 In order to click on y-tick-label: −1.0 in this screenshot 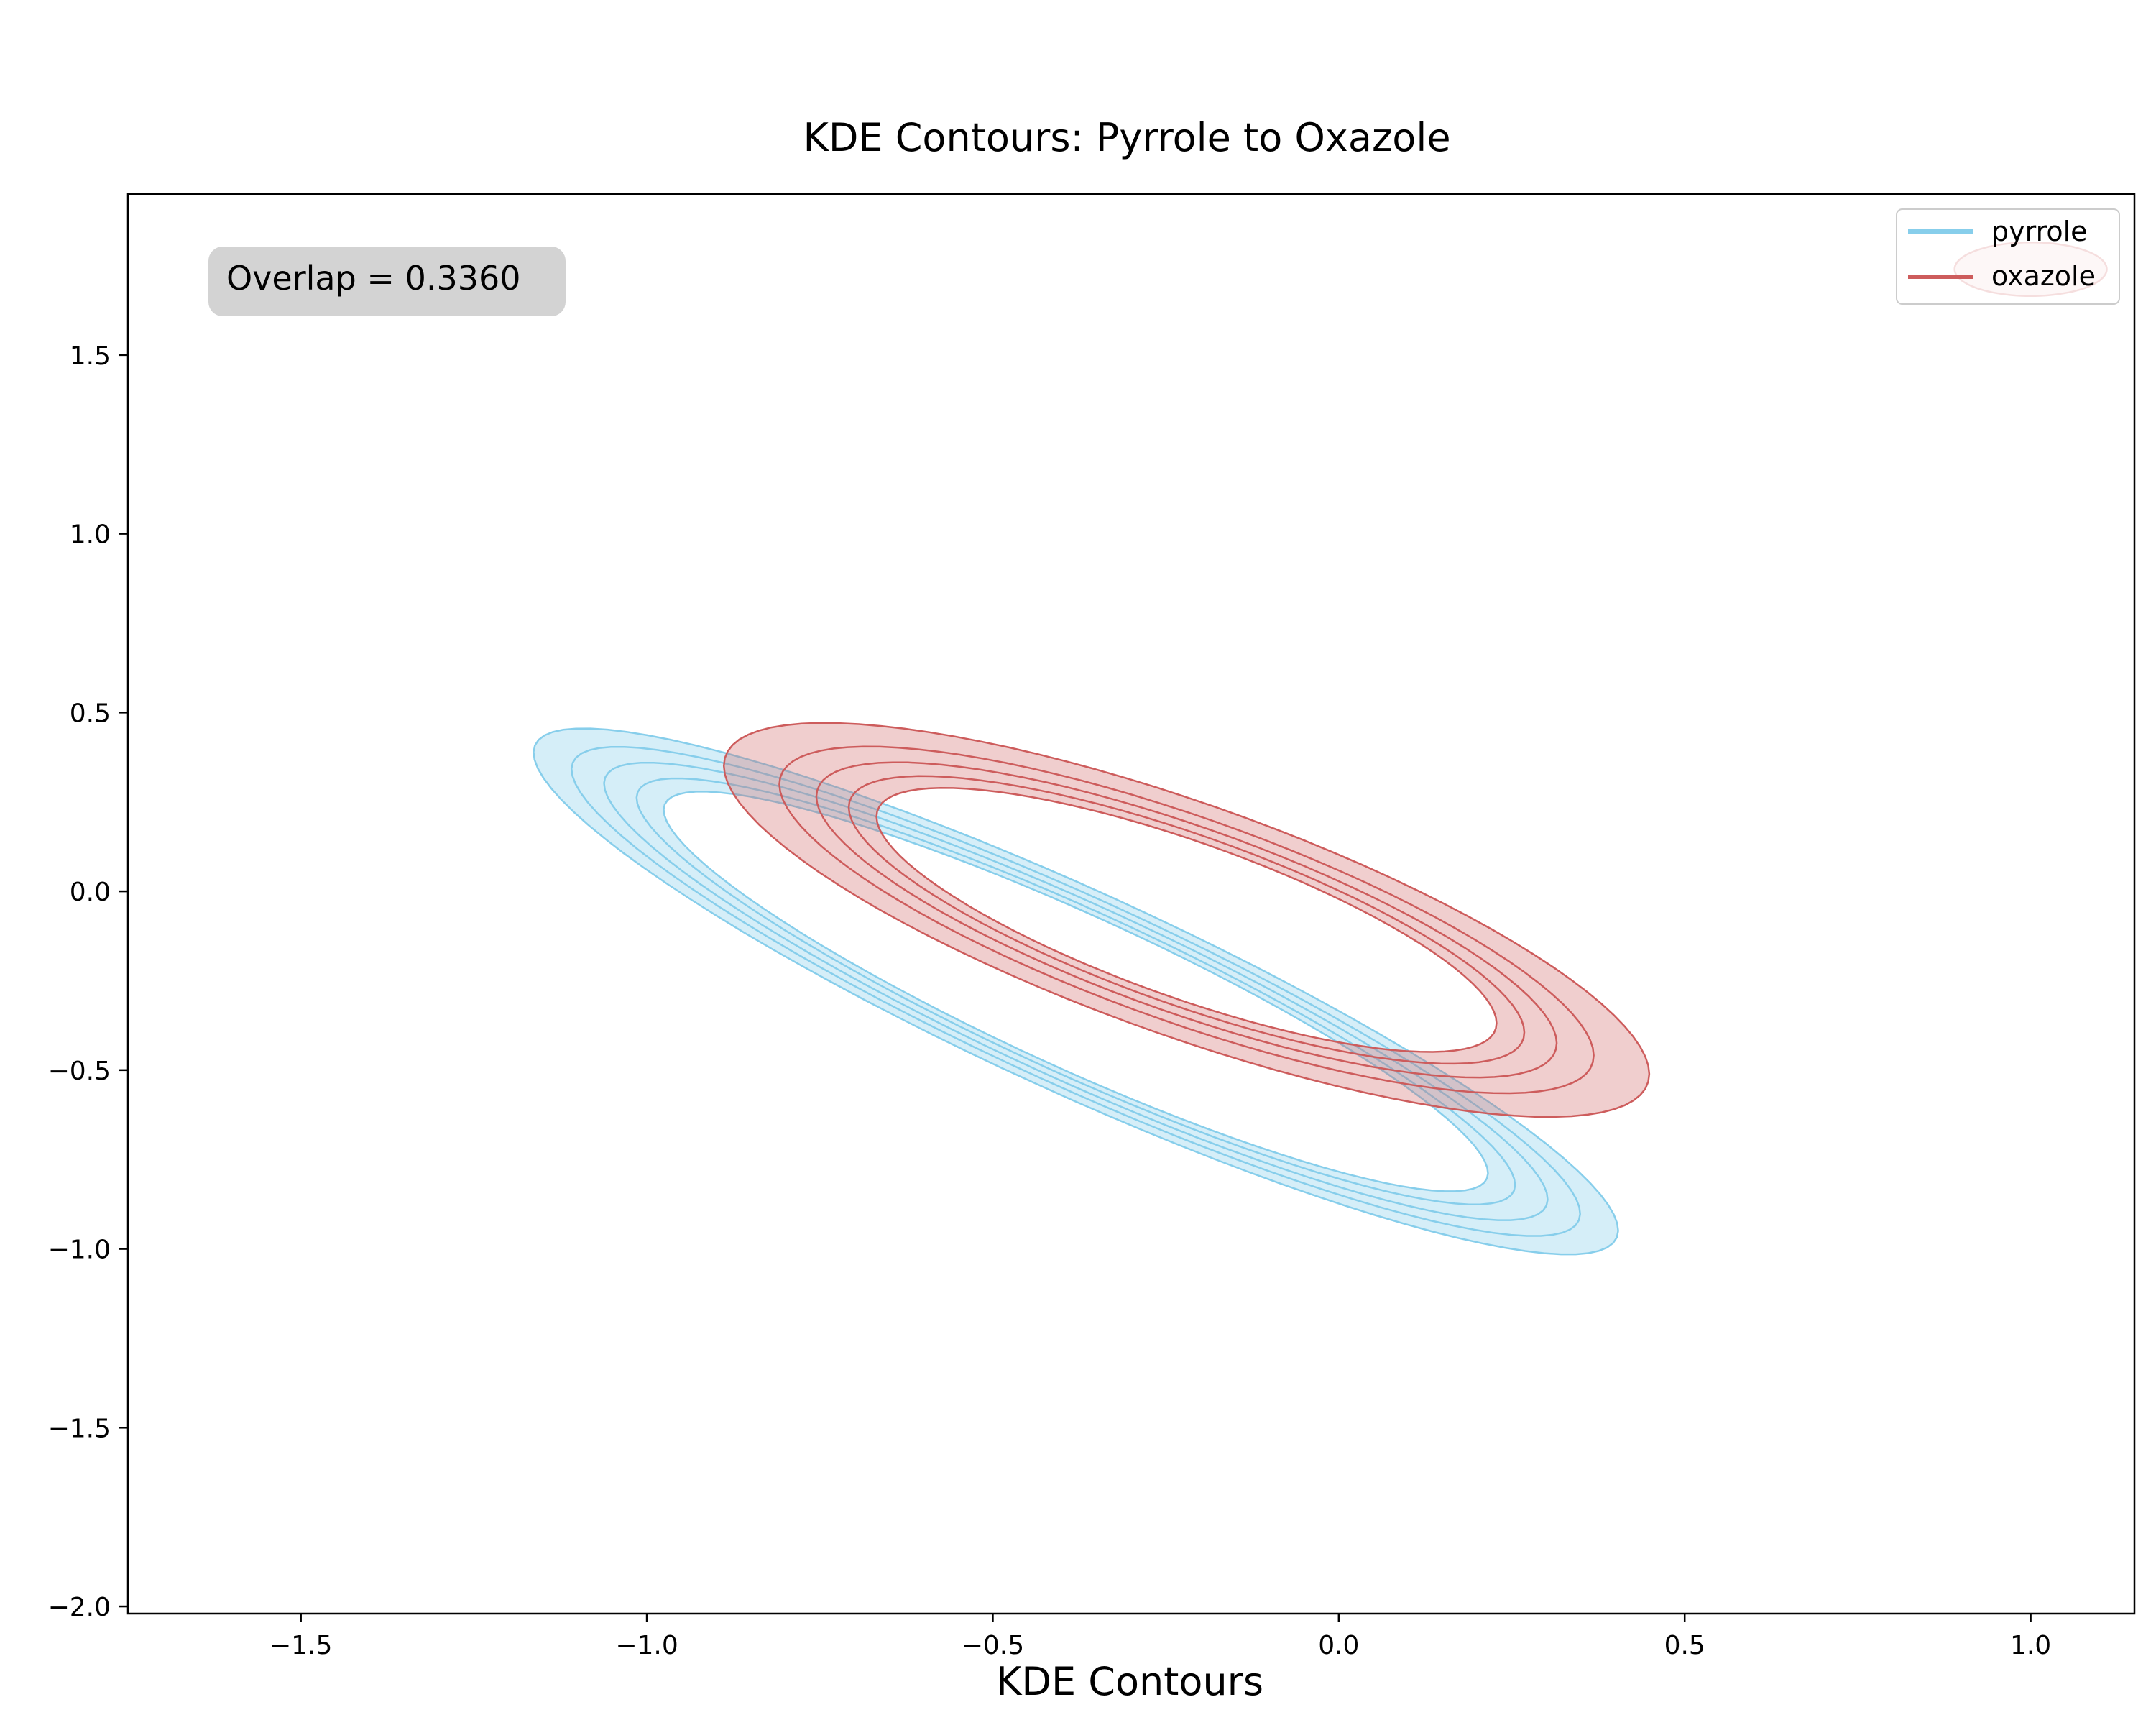, I will do `click(80, 1250)`.